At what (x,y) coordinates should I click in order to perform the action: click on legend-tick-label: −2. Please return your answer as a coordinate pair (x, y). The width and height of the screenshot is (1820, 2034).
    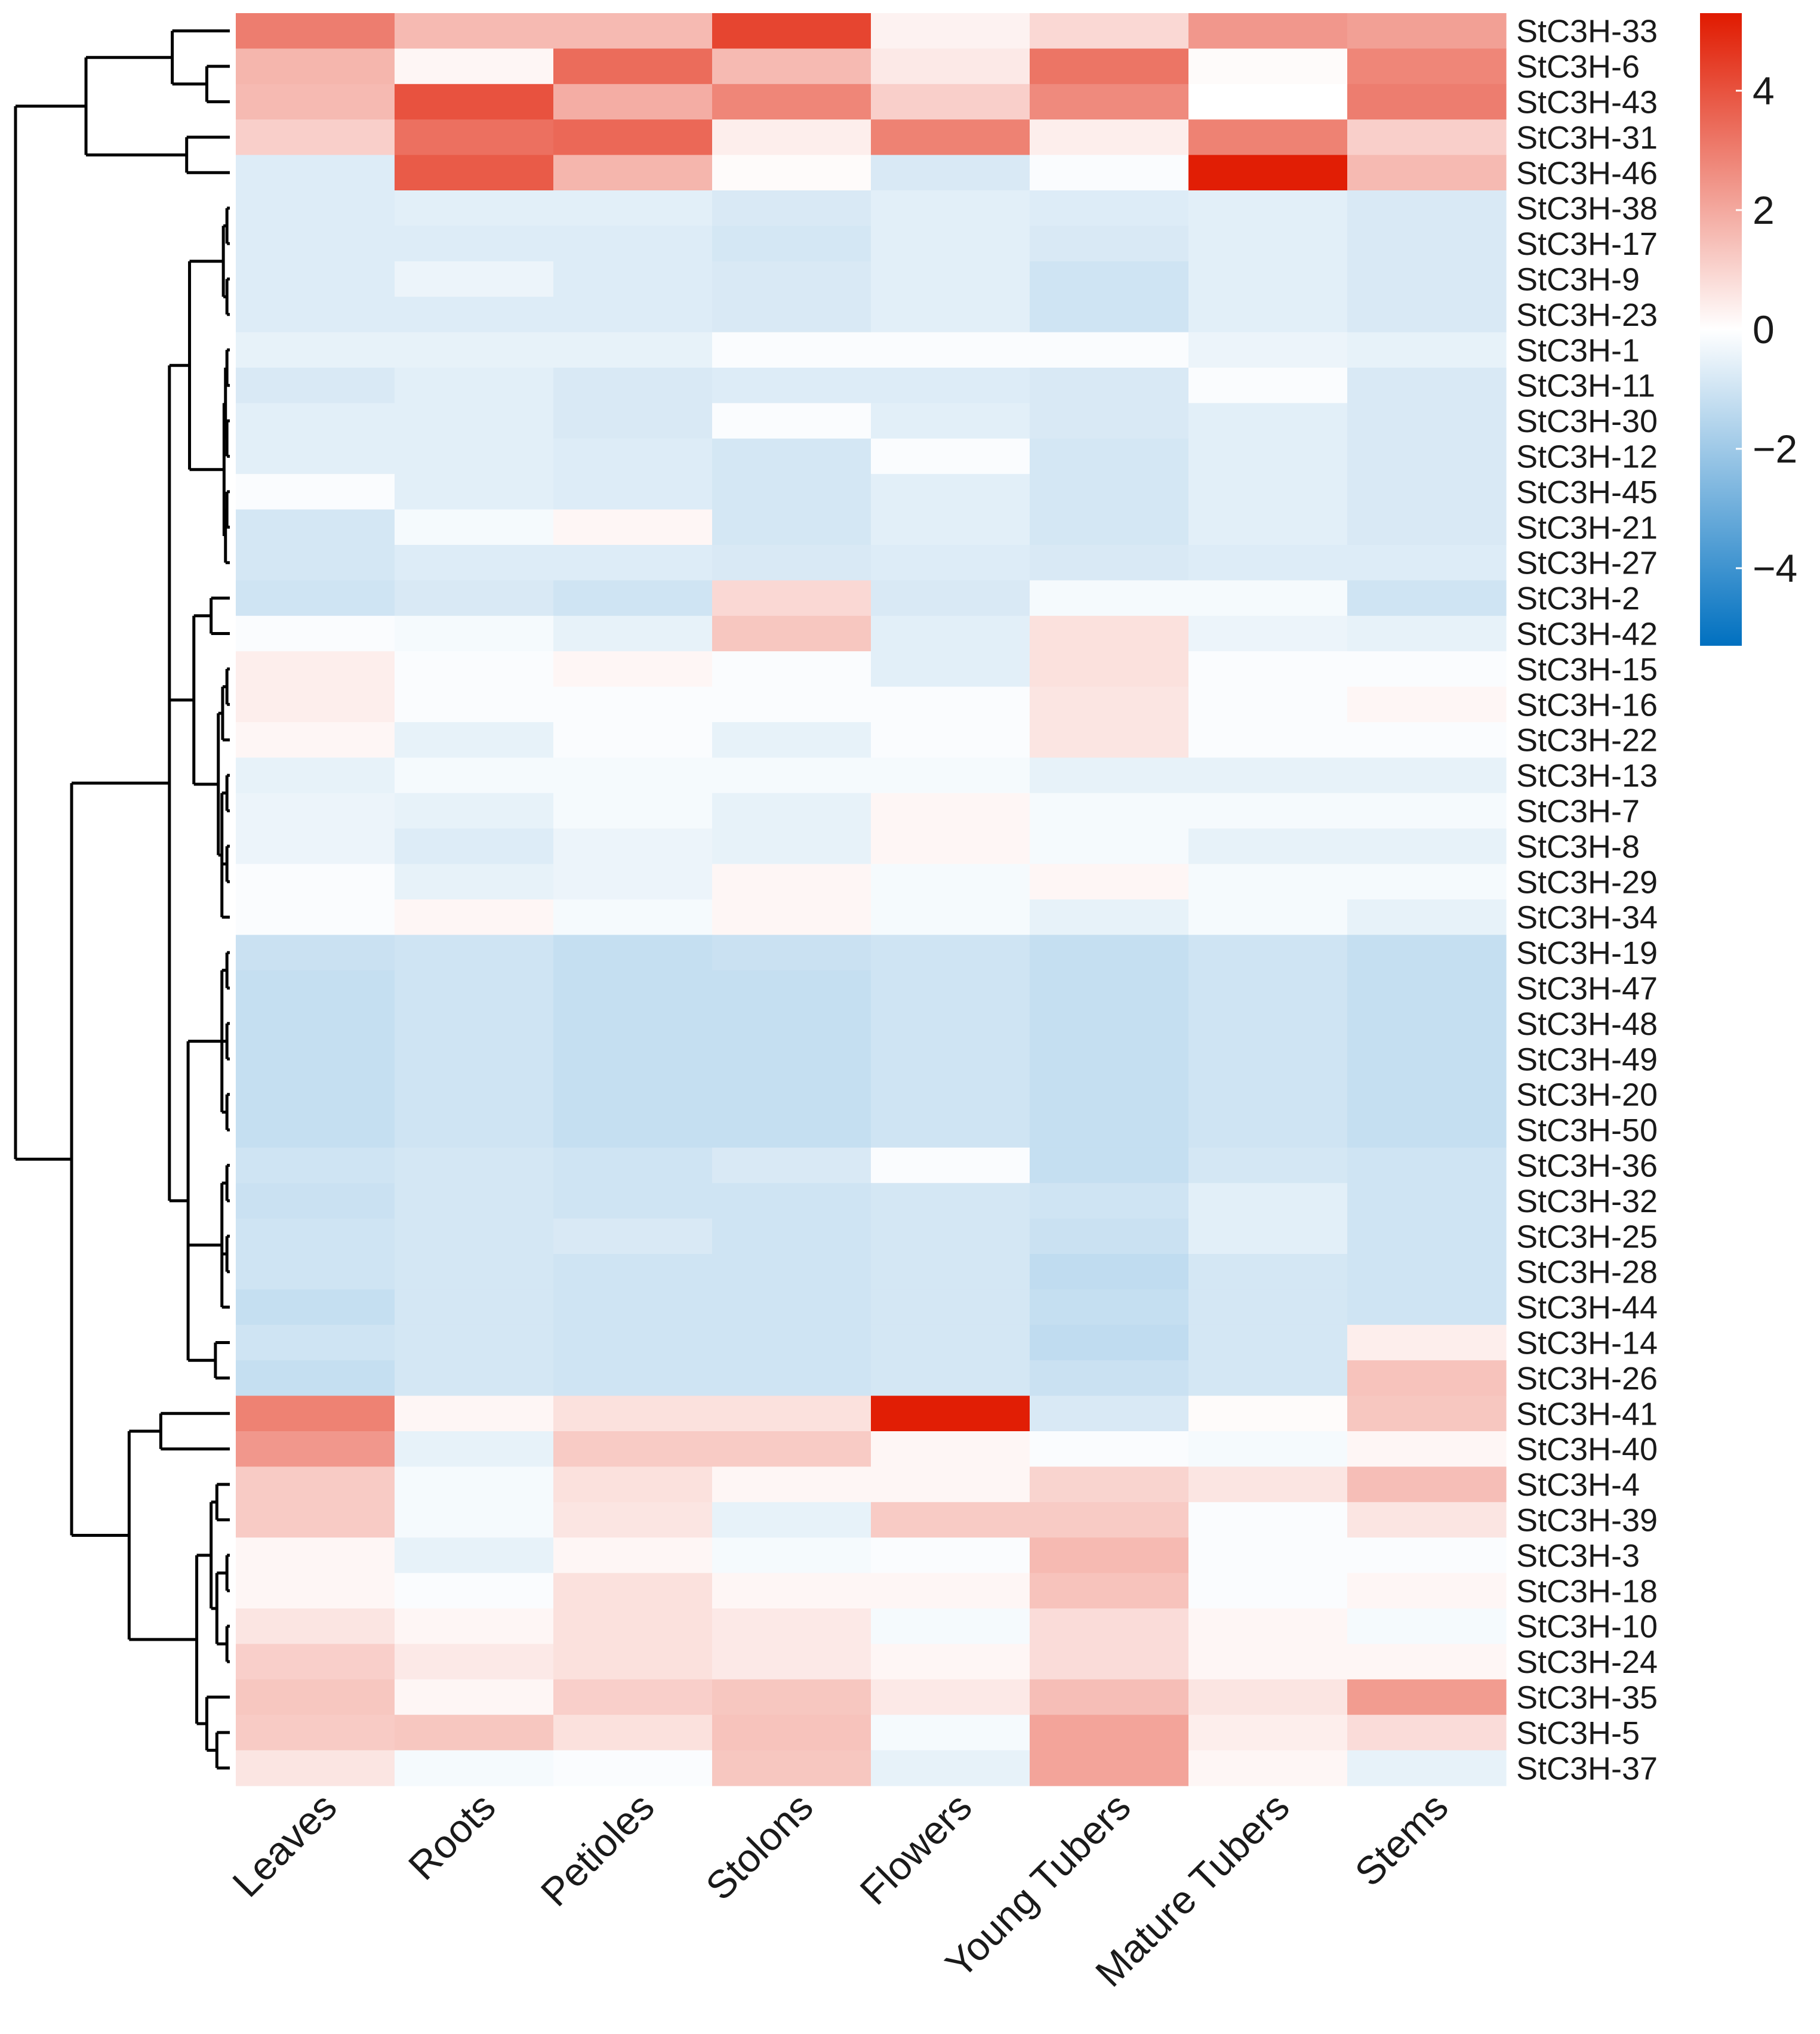
    Looking at the image, I should click on (1775, 449).